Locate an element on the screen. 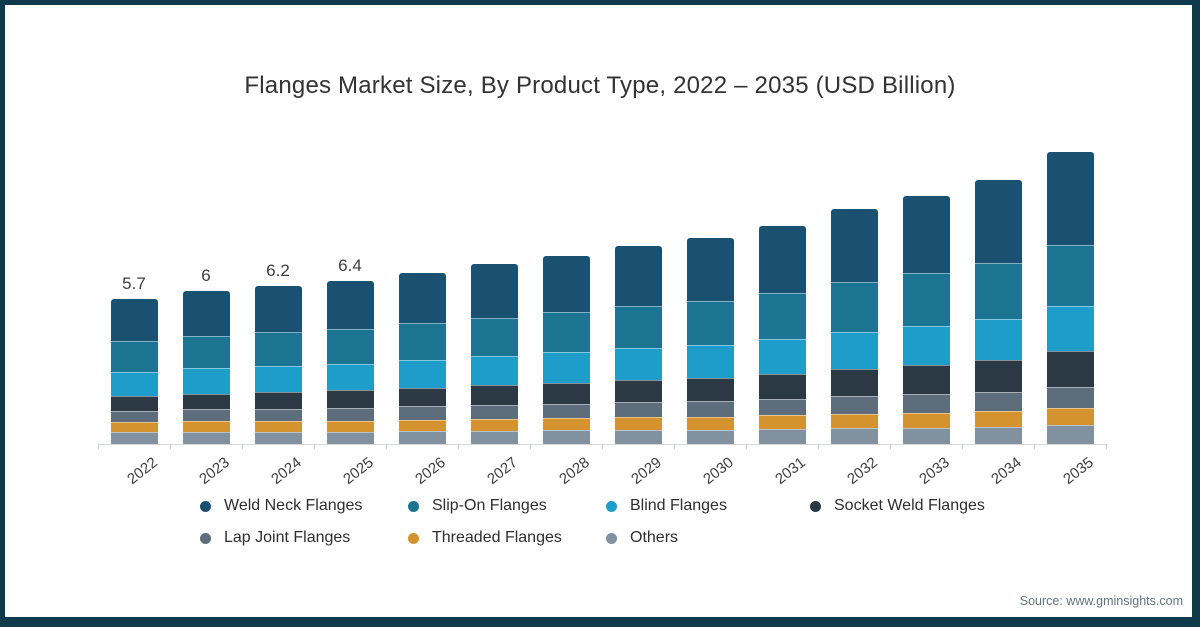 This screenshot has height=627, width=1200. legend-label: Others is located at coordinates (654, 537).